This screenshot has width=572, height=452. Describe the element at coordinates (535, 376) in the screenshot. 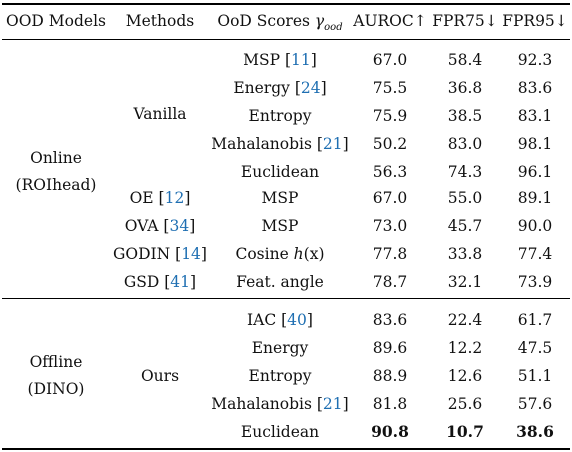

I see `table-cell-fpr95: 51.1` at that location.